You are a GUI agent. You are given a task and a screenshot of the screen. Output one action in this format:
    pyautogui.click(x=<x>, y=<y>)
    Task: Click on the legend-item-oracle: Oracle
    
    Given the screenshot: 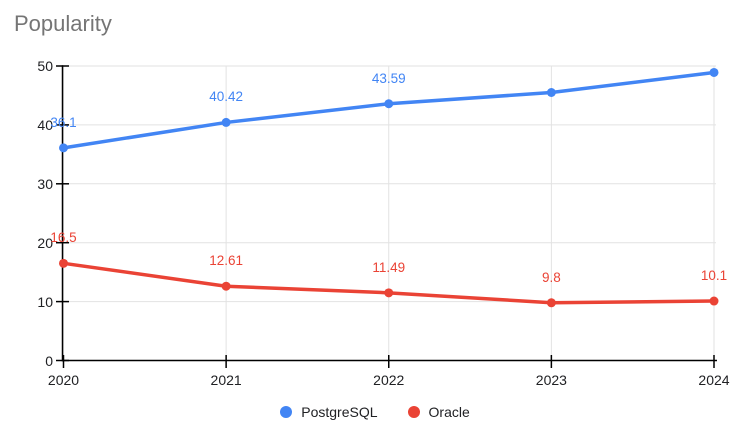 What is the action you would take?
    pyautogui.click(x=438, y=412)
    